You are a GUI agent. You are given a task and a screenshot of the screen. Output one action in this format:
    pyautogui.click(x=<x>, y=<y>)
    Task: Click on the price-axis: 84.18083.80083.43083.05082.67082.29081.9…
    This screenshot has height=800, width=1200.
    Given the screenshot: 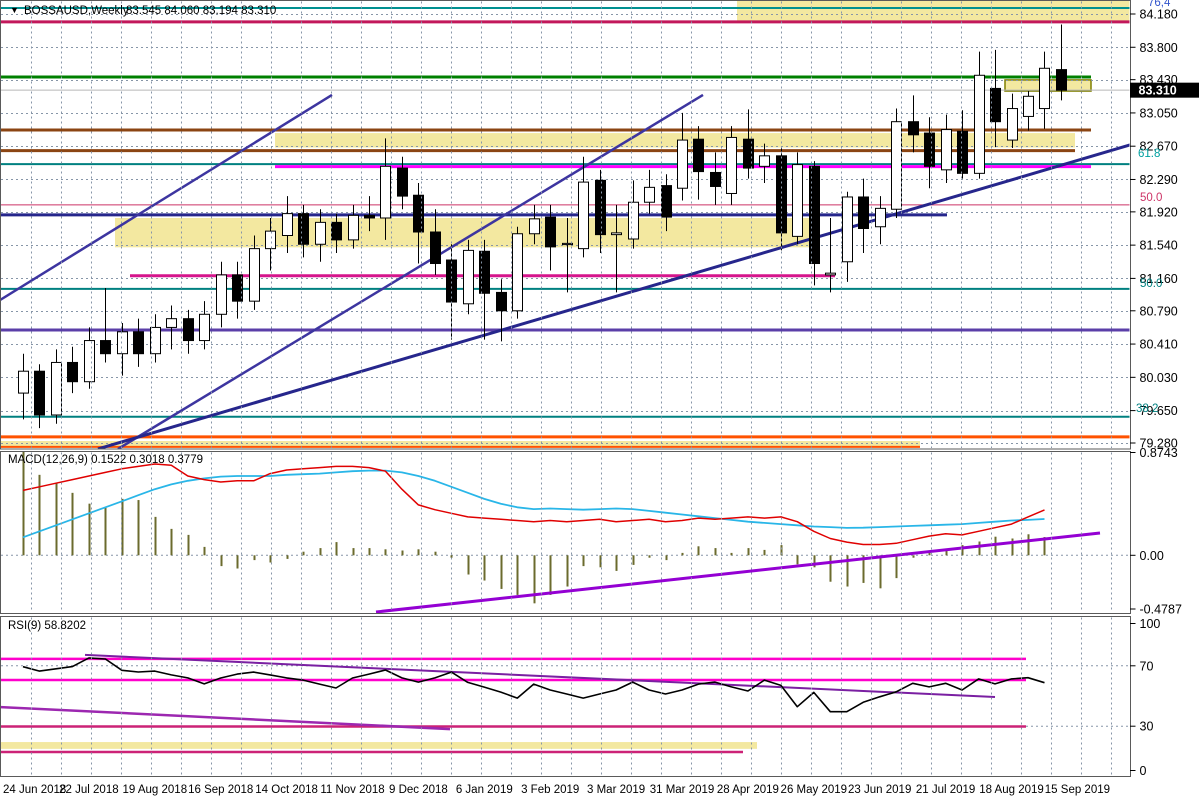 What is the action you would take?
    pyautogui.click(x=1164, y=389)
    